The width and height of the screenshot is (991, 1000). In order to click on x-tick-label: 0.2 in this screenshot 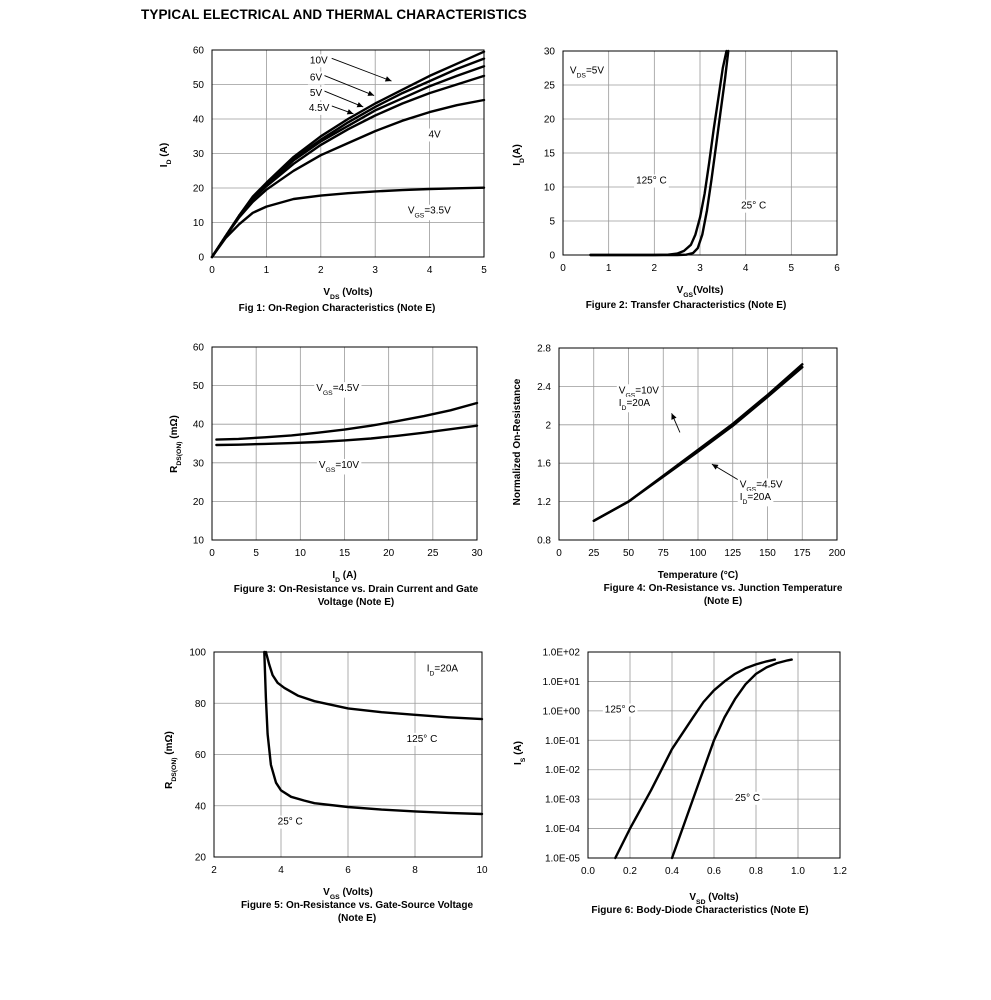, I will do `click(630, 871)`.